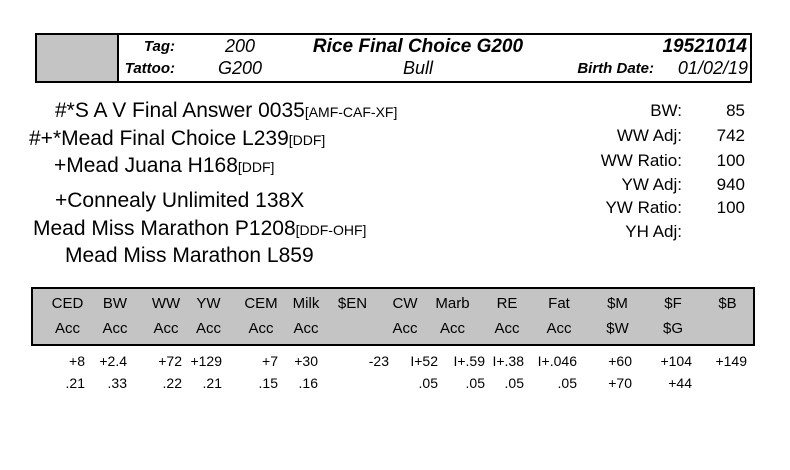 Image resolution: width=790 pixels, height=470 pixels. I want to click on photo-placeholder, so click(78, 58).